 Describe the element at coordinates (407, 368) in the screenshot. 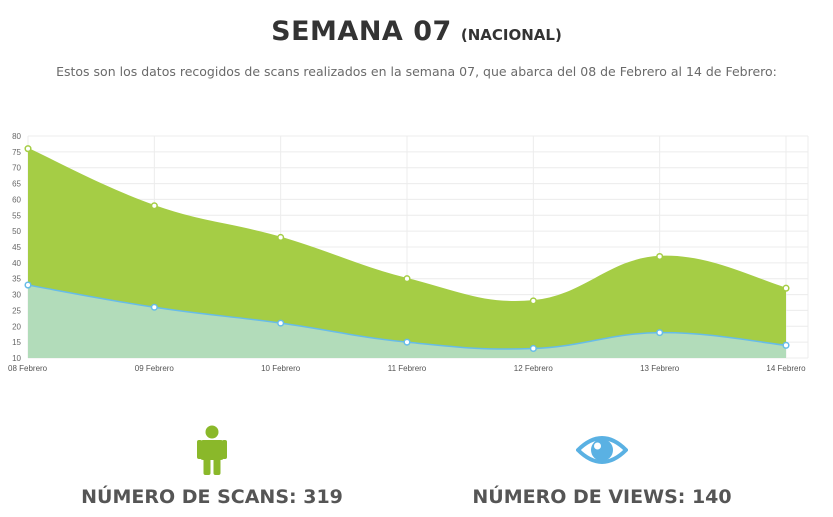

I see `x-tick-label: 11 Febrero` at that location.